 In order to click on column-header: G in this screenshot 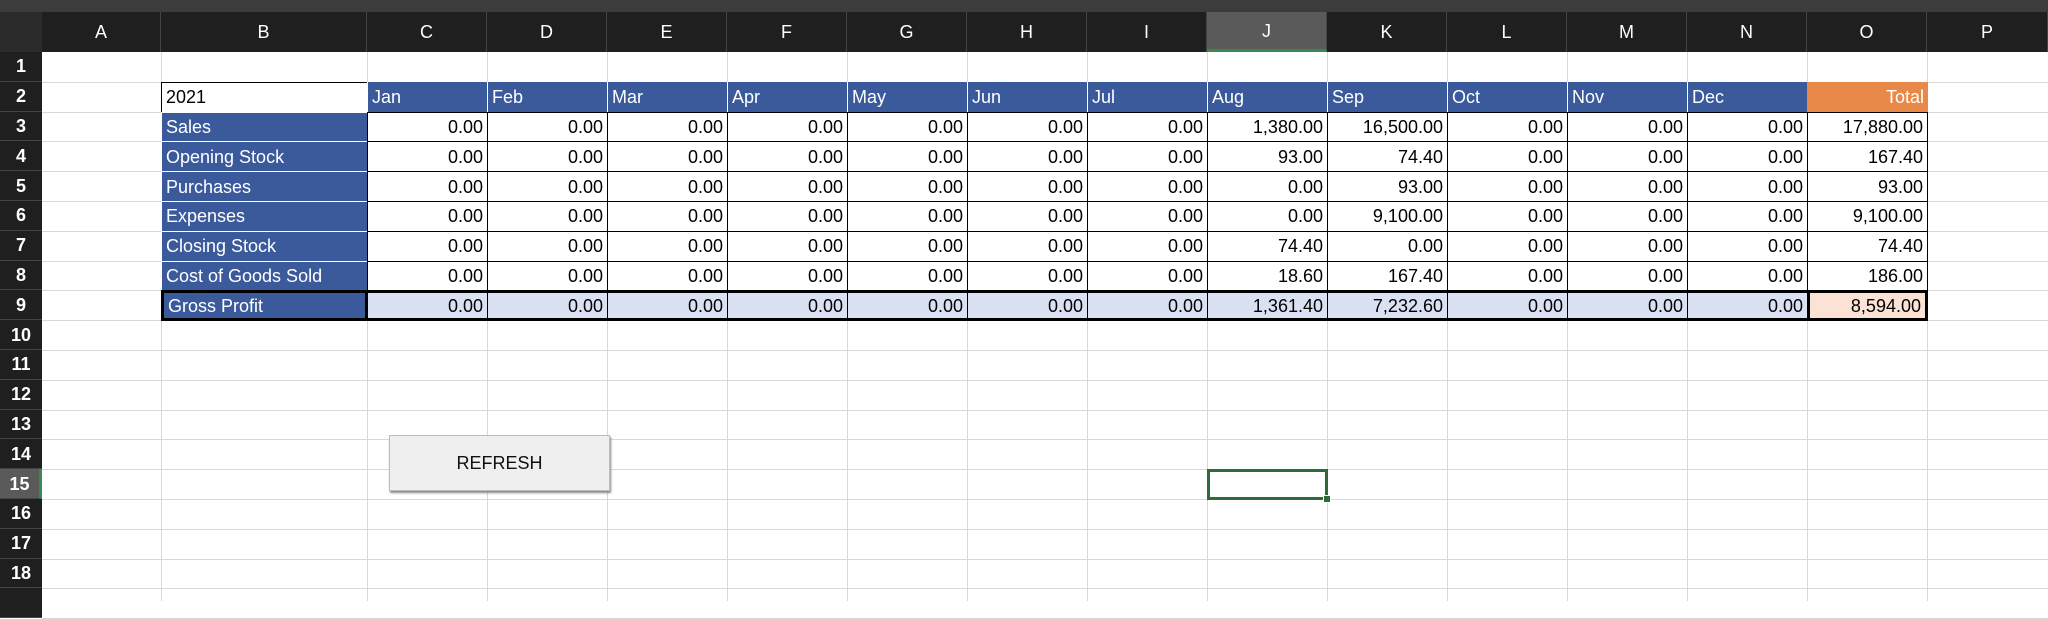, I will do `click(907, 32)`.